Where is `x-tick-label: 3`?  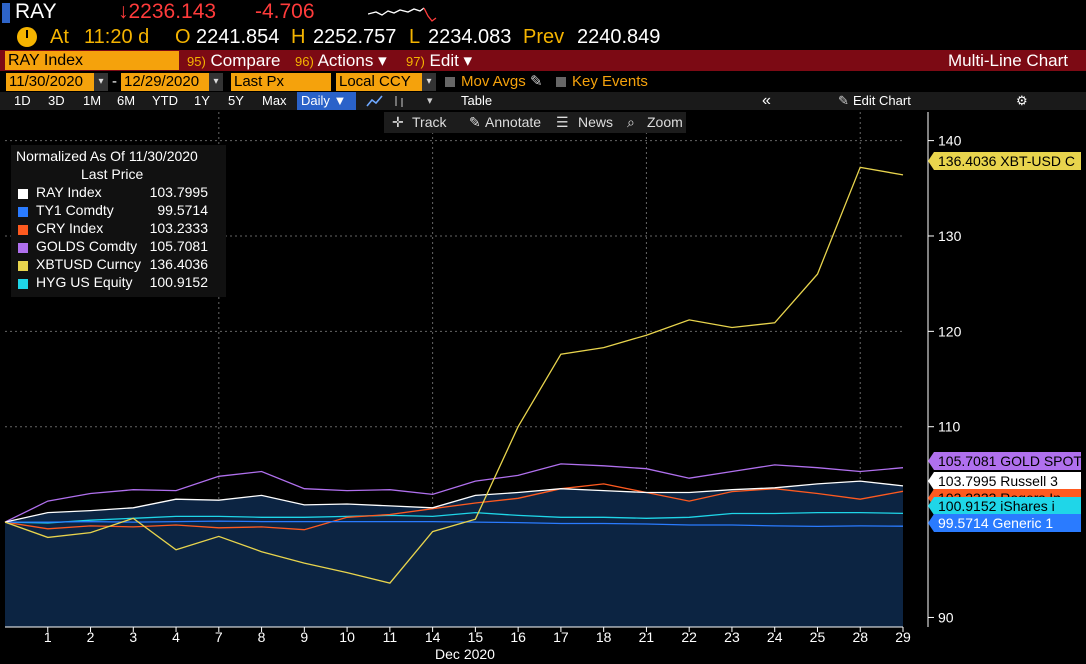
x-tick-label: 3 is located at coordinates (133, 637).